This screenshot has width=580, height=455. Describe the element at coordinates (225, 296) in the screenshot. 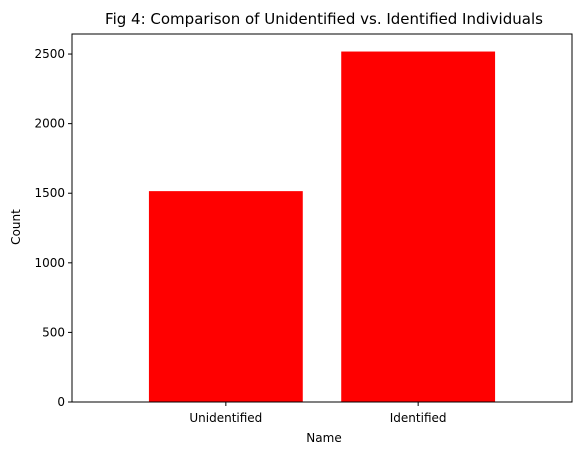

I see `bar-unidentified` at that location.